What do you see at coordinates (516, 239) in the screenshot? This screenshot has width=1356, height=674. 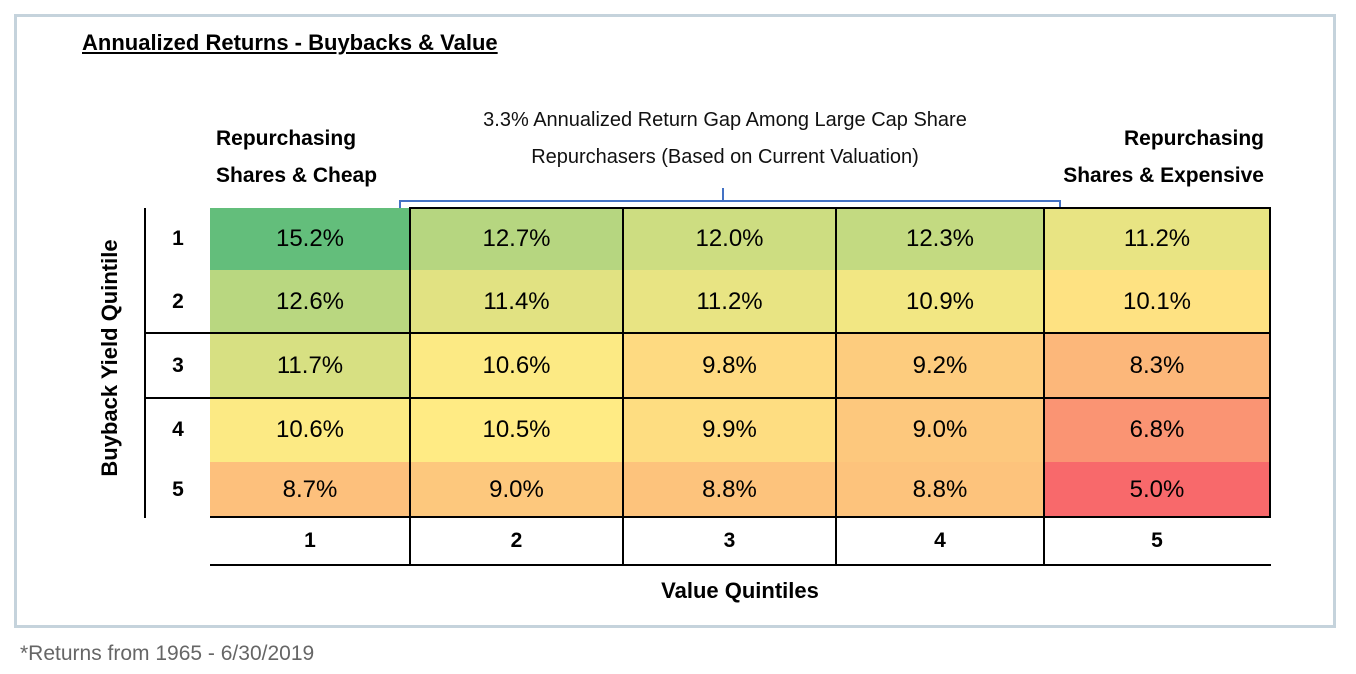 I see `heatmap-cell: 12.7%` at bounding box center [516, 239].